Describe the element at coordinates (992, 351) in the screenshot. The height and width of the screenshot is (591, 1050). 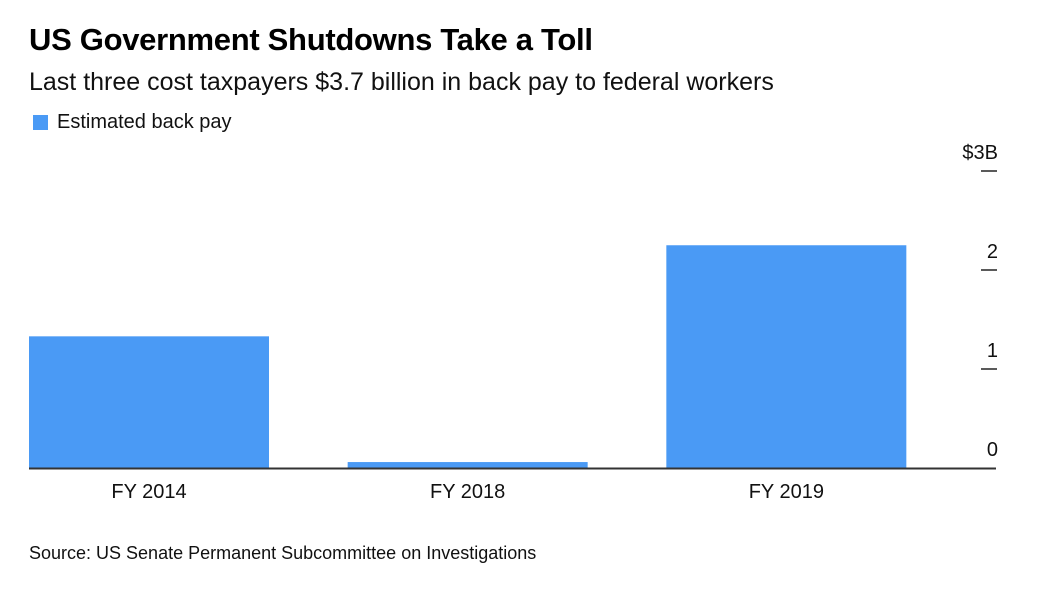
I see `y-tick-label: 1` at that location.